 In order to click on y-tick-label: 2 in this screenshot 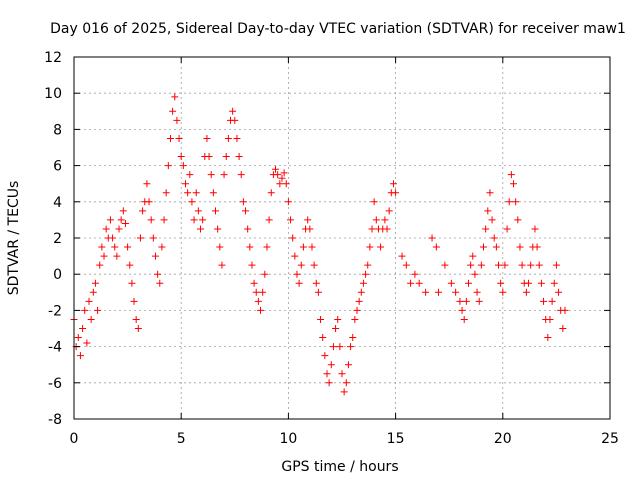, I will do `click(57, 239)`.